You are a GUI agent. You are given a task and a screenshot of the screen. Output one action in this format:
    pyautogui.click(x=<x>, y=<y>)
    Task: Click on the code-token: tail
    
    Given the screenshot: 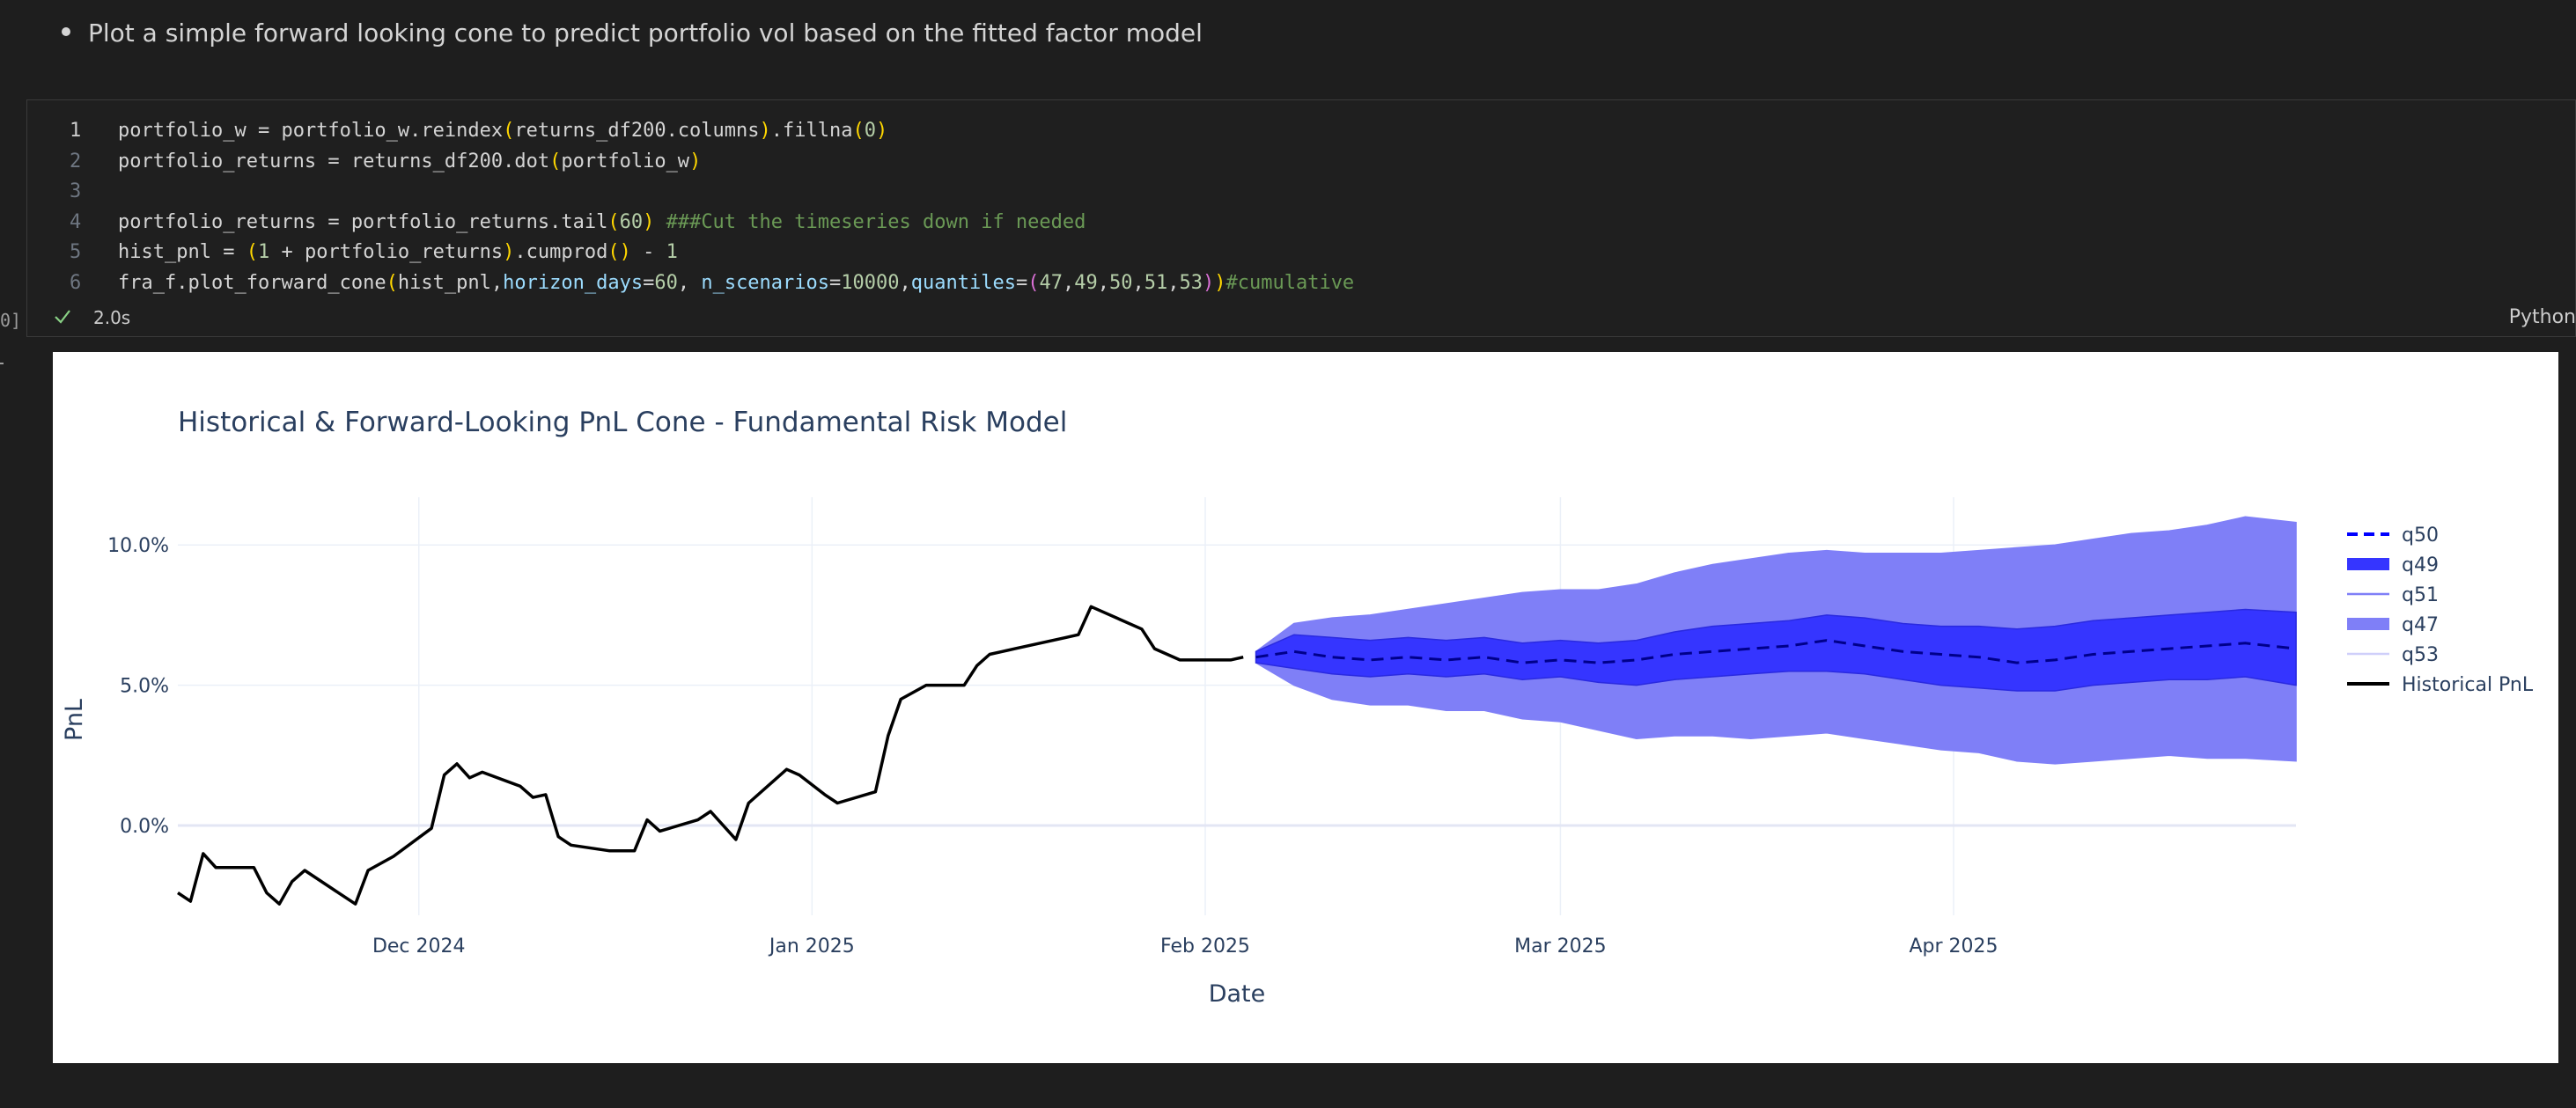 What is the action you would take?
    pyautogui.click(x=584, y=221)
    